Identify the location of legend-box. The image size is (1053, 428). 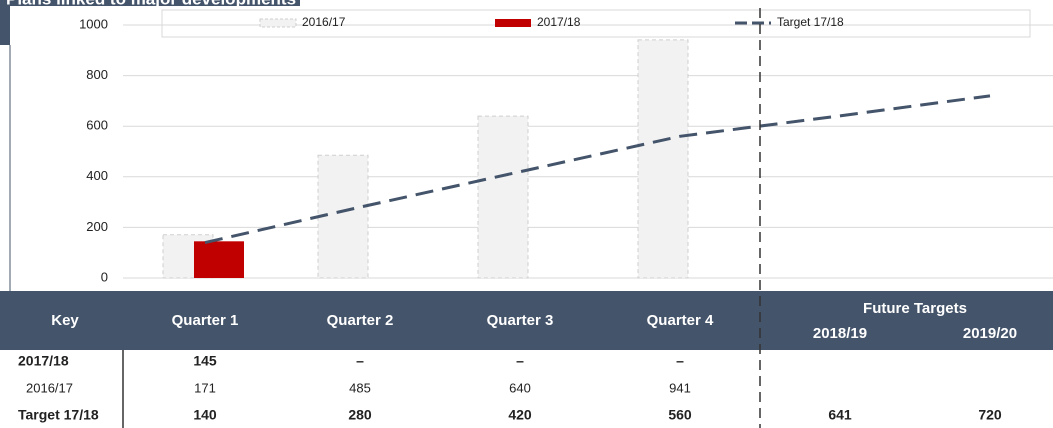
(596, 23).